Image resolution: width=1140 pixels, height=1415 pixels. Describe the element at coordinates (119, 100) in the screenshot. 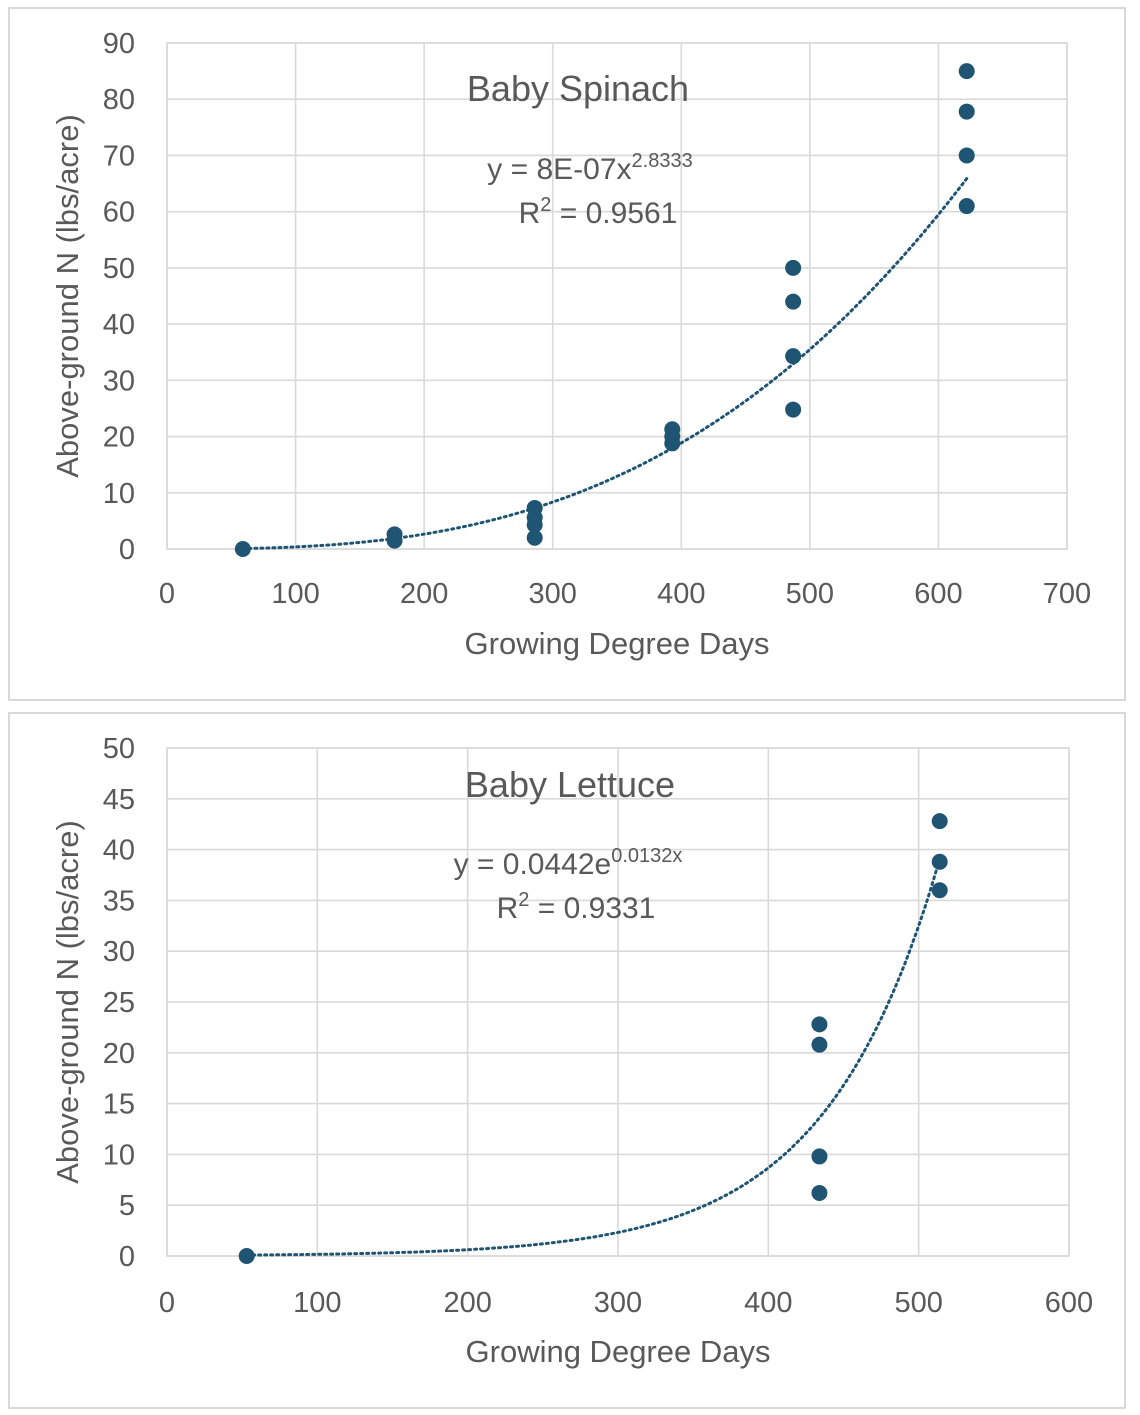

I see `y-tick-label: 80` at that location.